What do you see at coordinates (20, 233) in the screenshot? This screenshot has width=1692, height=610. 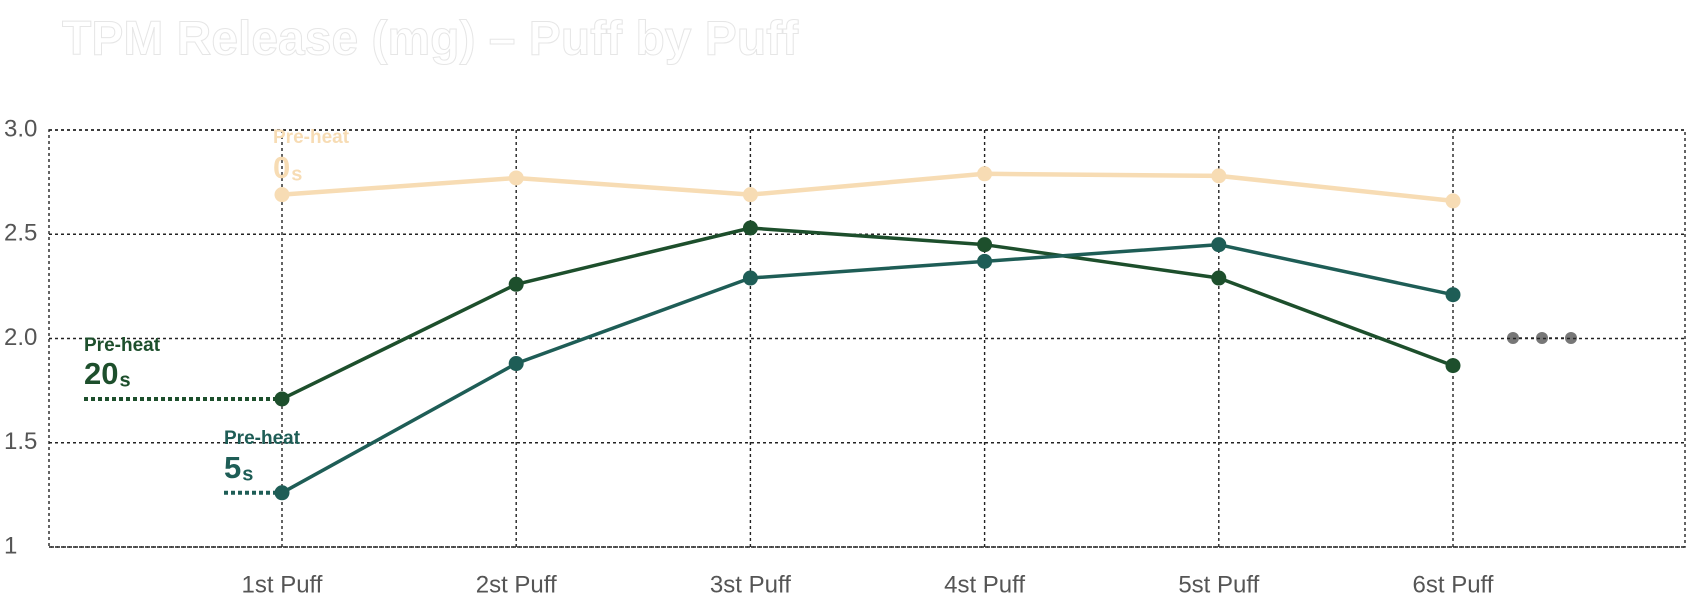 I see `y-tick-label: 2.5` at bounding box center [20, 233].